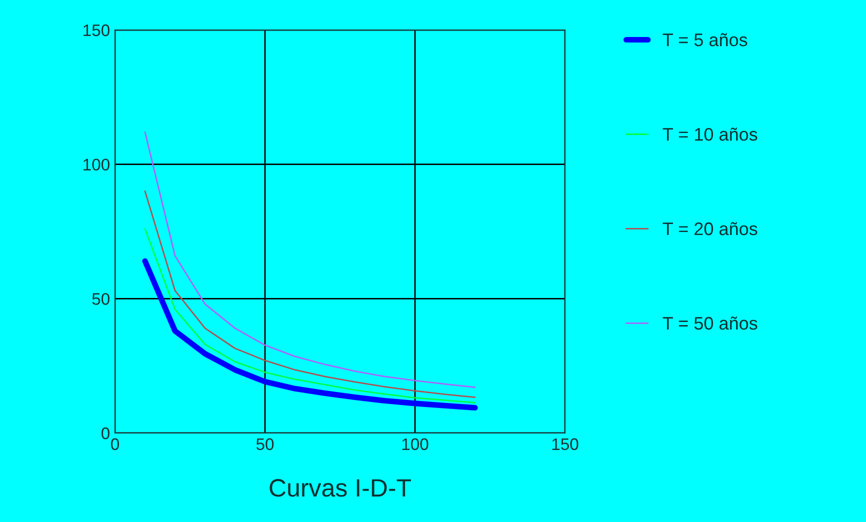  What do you see at coordinates (710, 323) in the screenshot?
I see `legend-label: T = 50 años` at bounding box center [710, 323].